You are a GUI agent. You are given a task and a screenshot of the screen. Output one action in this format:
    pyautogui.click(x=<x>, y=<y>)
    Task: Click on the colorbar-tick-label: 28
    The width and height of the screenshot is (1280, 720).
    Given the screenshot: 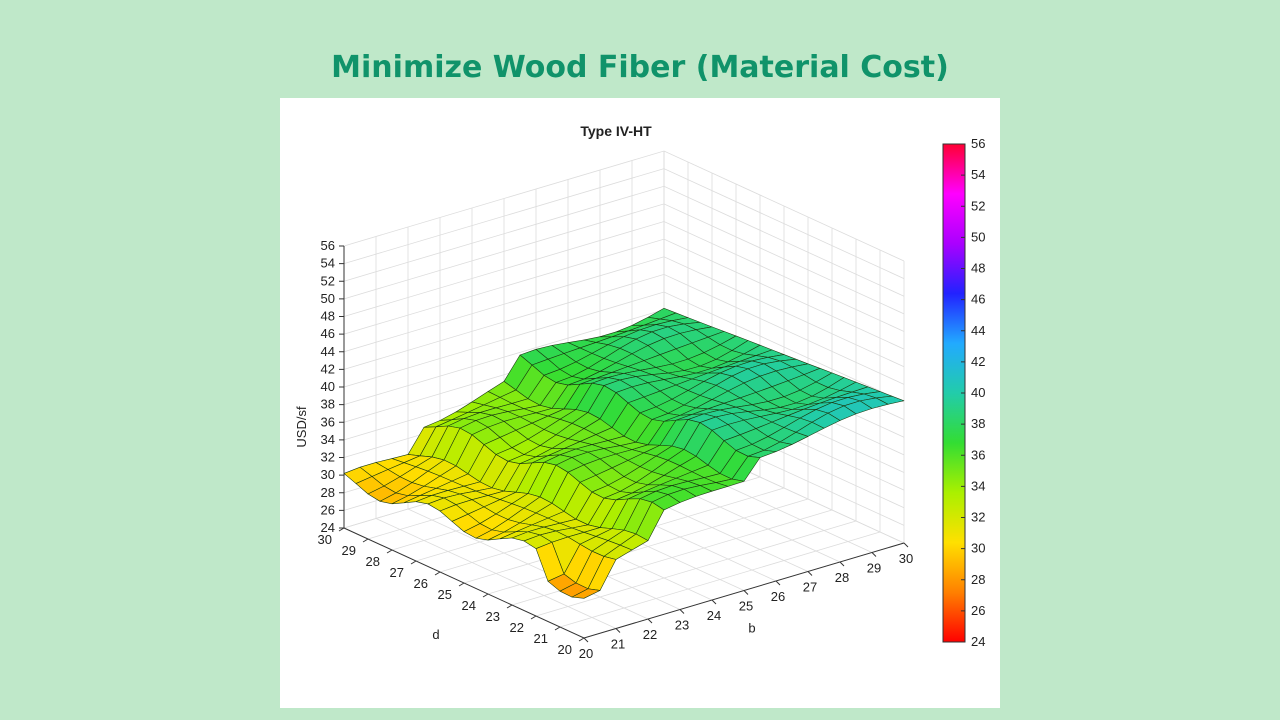 What is the action you would take?
    pyautogui.click(x=978, y=579)
    